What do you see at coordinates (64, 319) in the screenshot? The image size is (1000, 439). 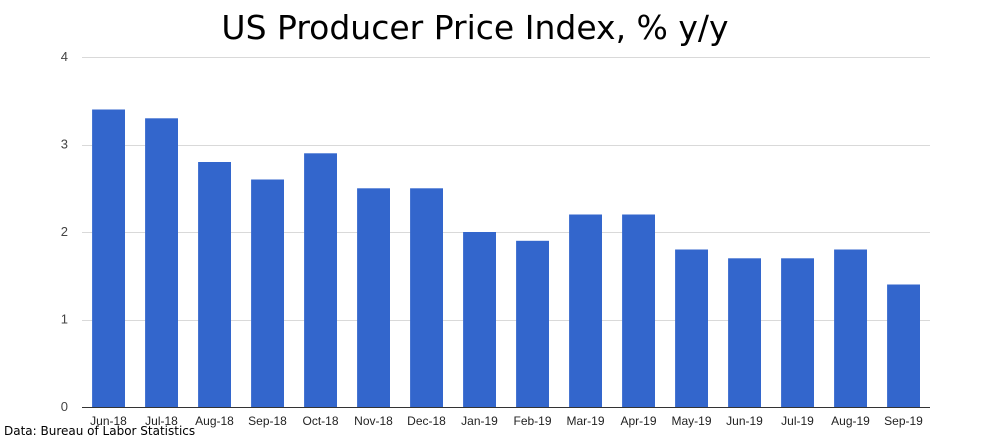 I see `y-tick-label: 1` at bounding box center [64, 319].